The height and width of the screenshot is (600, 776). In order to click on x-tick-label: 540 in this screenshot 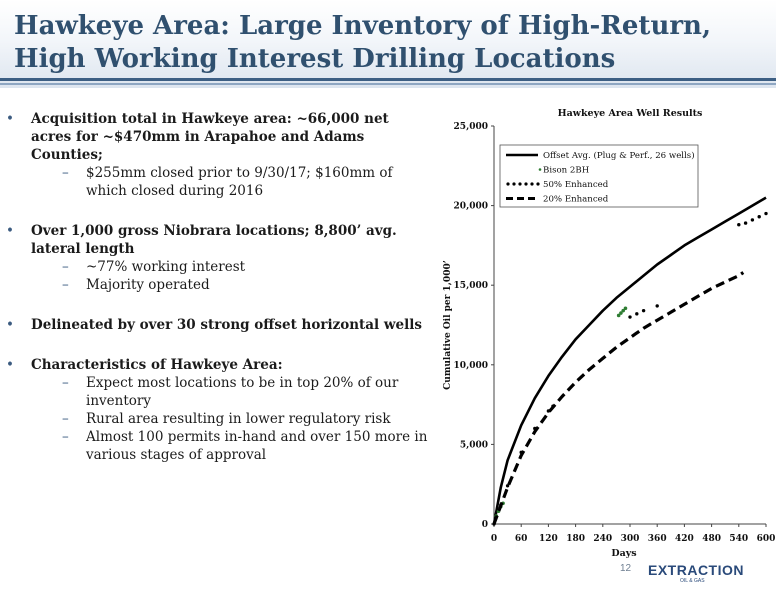, I will do `click(738, 539)`.